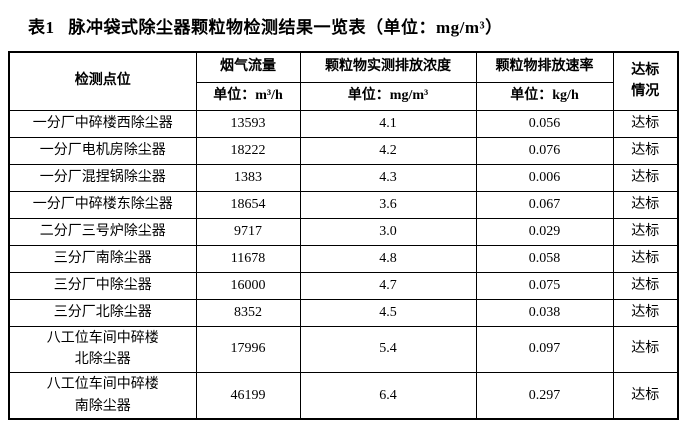 This screenshot has height=445, width=685. I want to click on table-row: 一分厂中碎楼西除尘器 13593 4.1 0.056 达标, so click(343, 123).